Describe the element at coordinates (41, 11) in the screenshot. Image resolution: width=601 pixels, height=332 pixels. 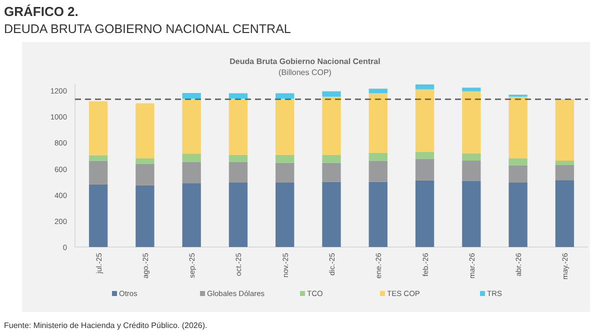
I see `chart-title: GRÁFICO 2.` at that location.